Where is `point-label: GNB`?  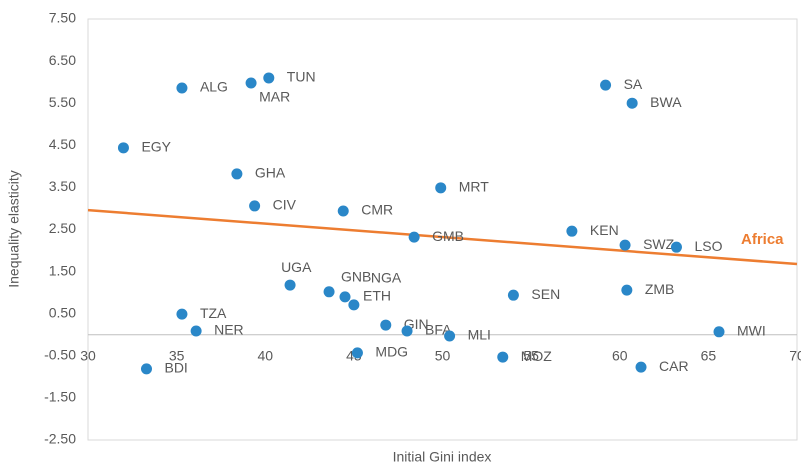
point-label: GNB is located at coordinates (356, 277).